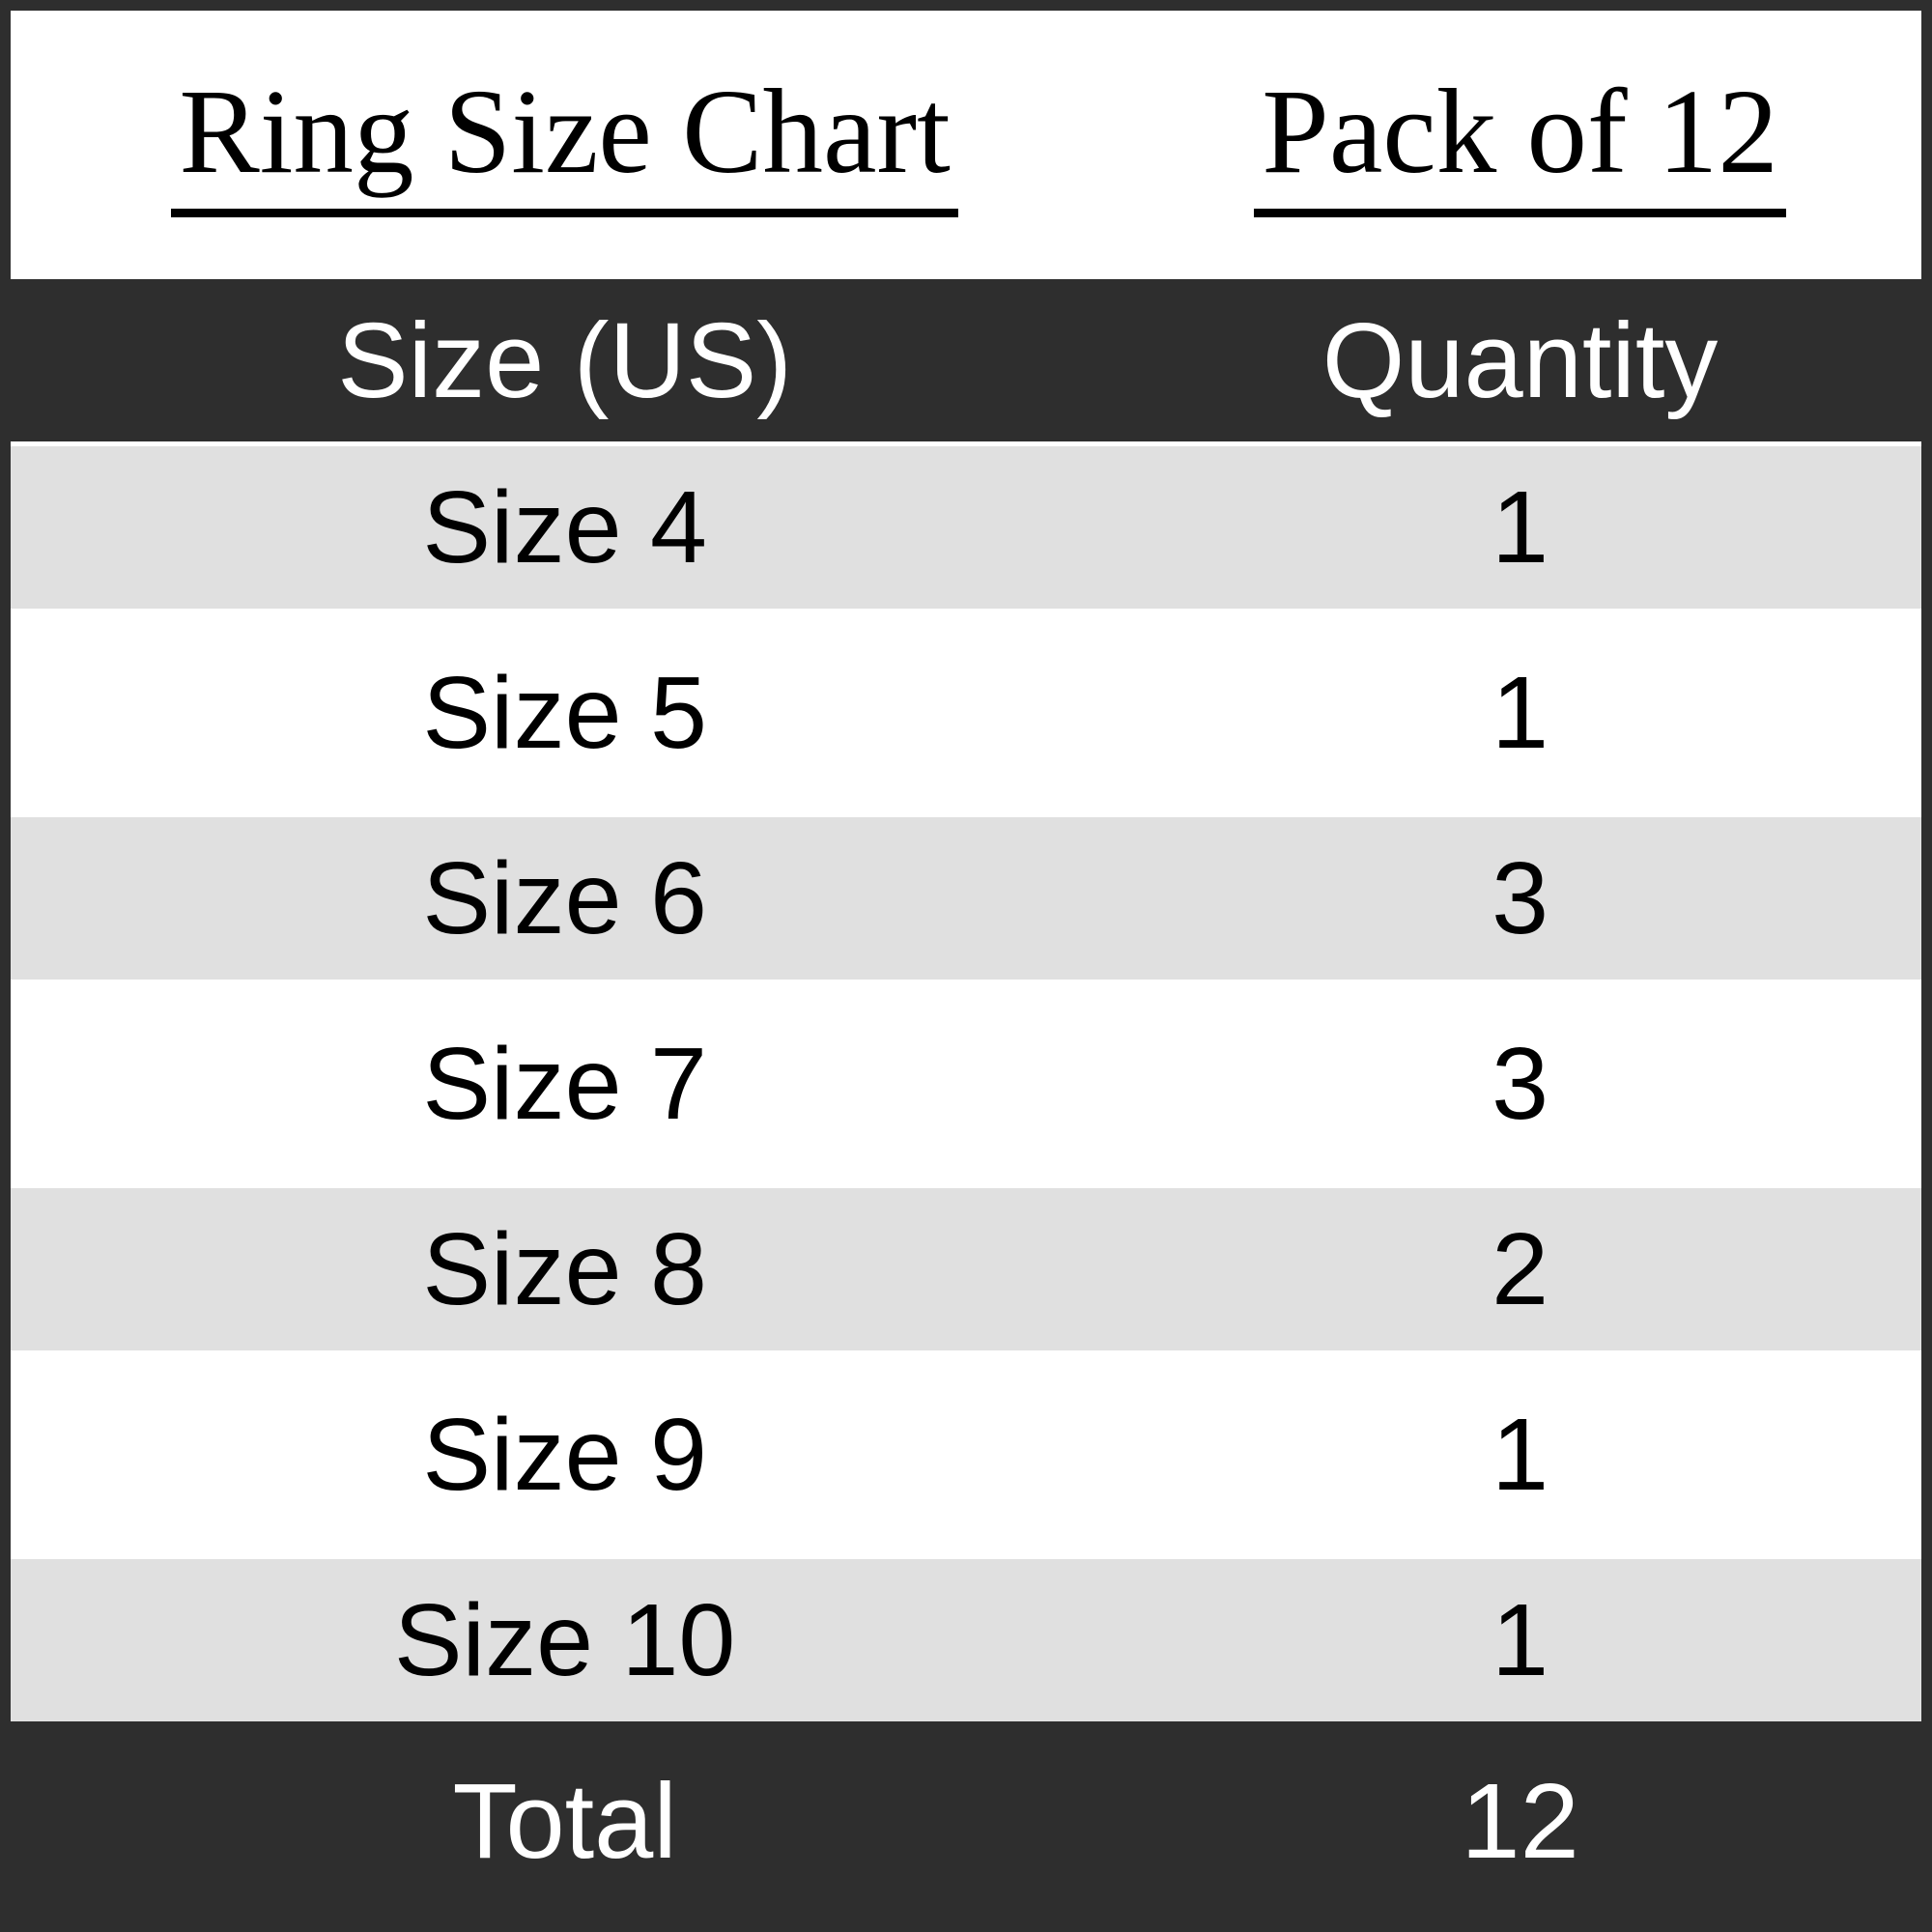  I want to click on table-row-size-8: Size 8 2, so click(966, 1269).